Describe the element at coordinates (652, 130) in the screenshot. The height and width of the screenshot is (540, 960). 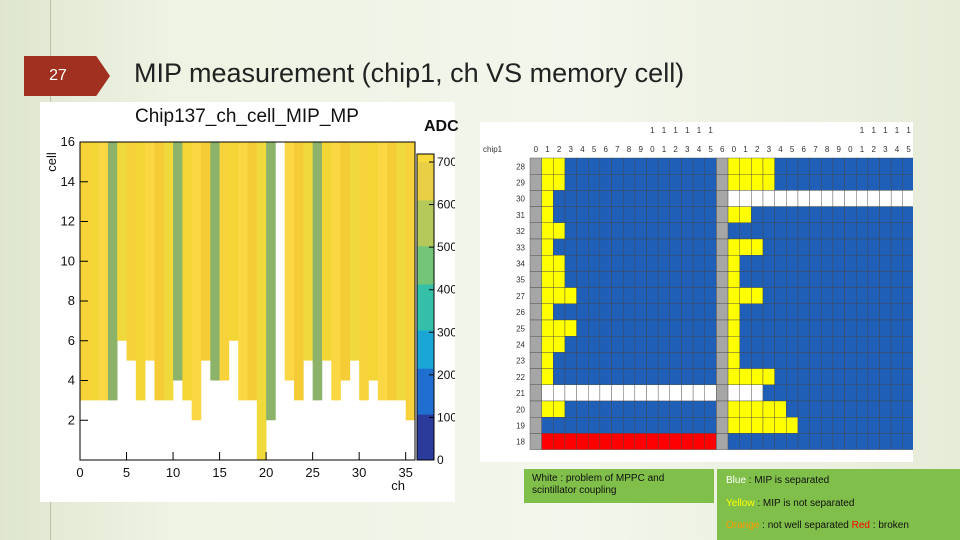
I see `table-top-digit: 1` at that location.